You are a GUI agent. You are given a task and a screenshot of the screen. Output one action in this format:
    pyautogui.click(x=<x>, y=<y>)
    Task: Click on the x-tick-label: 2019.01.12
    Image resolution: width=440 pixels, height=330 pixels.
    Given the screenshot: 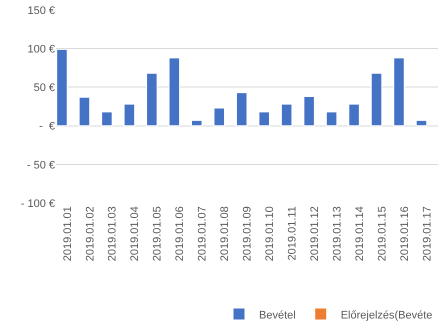 What is the action you would take?
    pyautogui.click(x=314, y=234)
    